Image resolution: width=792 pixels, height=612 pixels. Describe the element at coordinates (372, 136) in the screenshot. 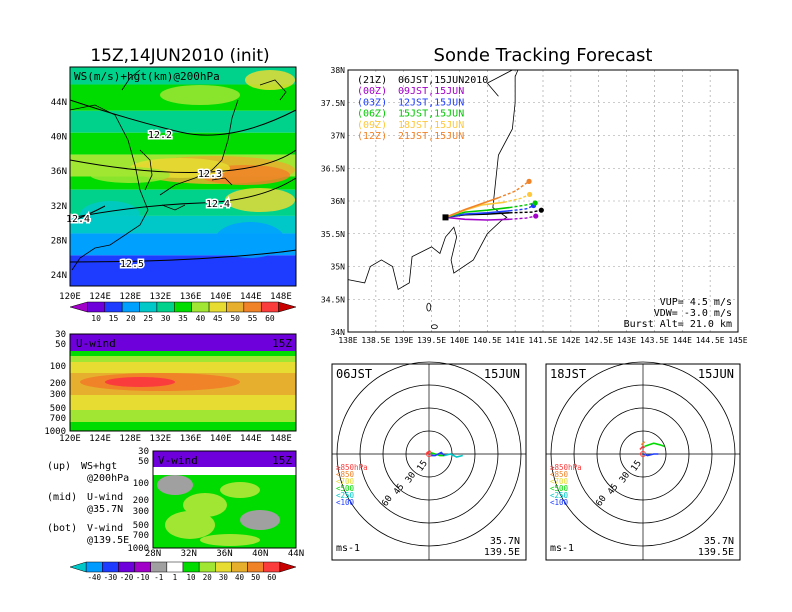

I see `track-legend-utc: (12Z)` at that location.